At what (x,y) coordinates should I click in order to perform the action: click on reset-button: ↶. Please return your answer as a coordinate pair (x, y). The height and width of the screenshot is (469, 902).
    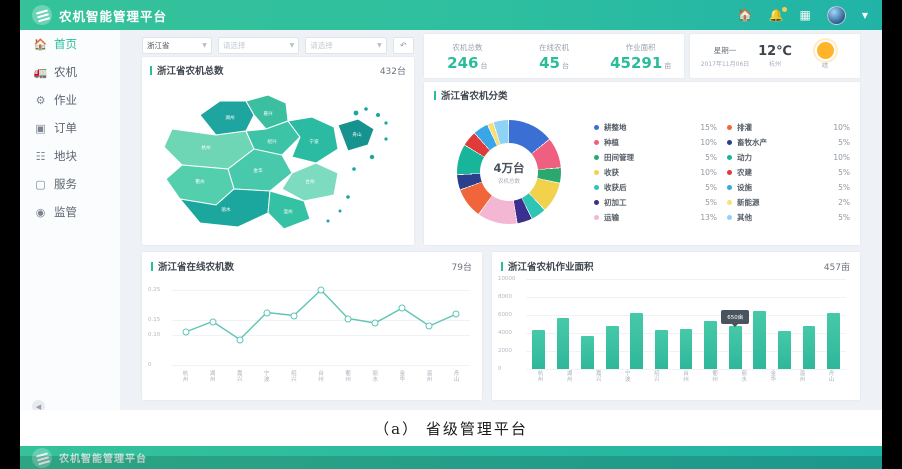
    Looking at the image, I should click on (403, 45).